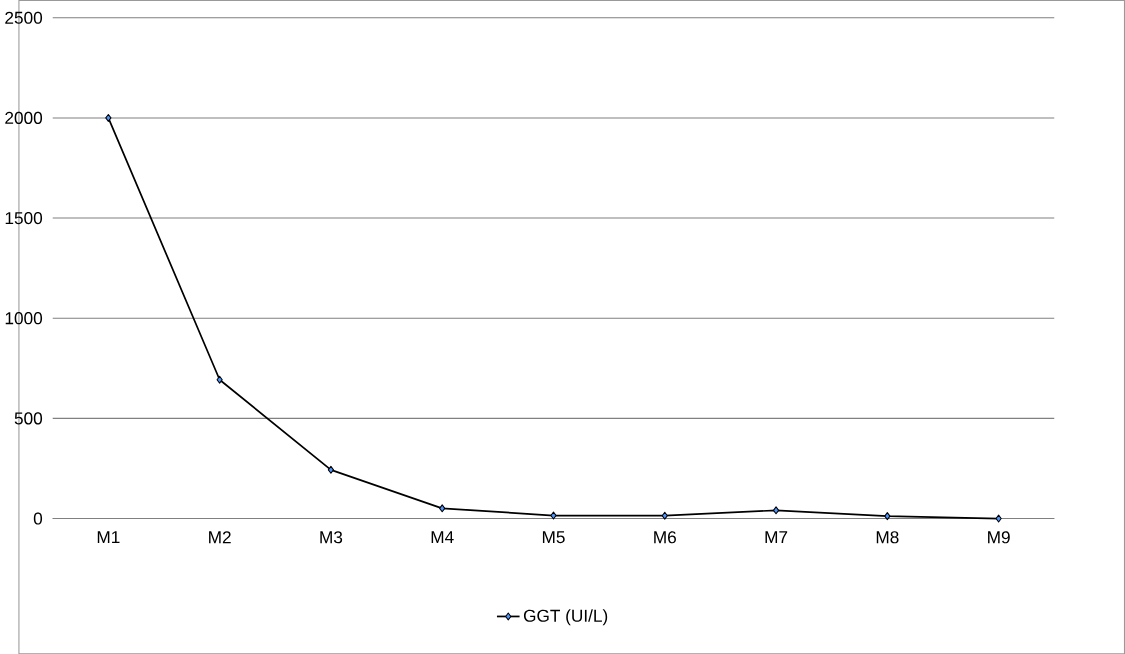  Describe the element at coordinates (776, 537) in the screenshot. I see `x-tick-label: M7` at that location.